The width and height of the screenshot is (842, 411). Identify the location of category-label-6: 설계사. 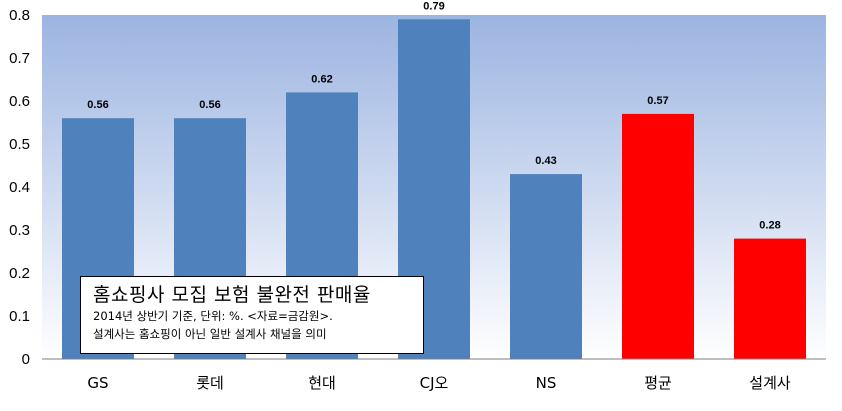
(770, 383).